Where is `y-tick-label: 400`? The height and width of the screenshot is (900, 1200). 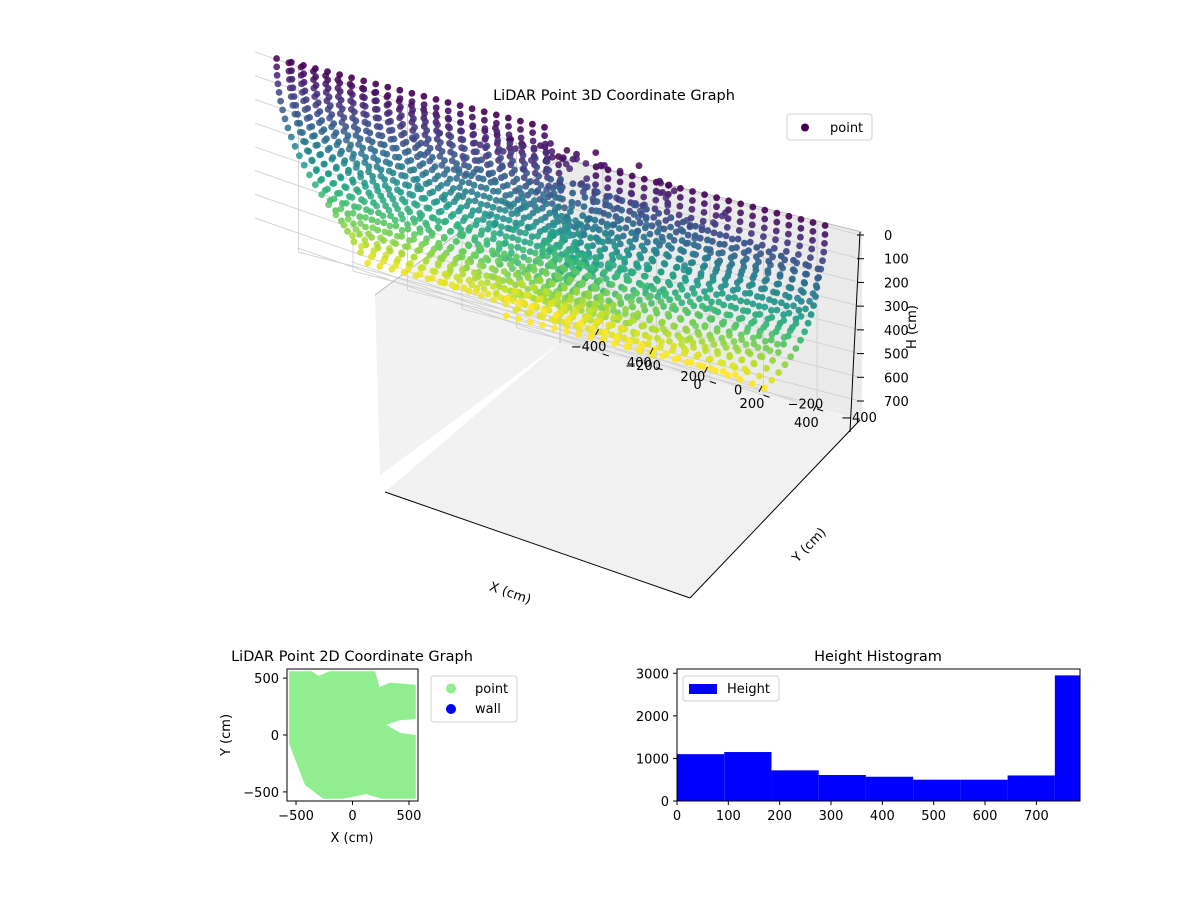 y-tick-label: 400 is located at coordinates (639, 363).